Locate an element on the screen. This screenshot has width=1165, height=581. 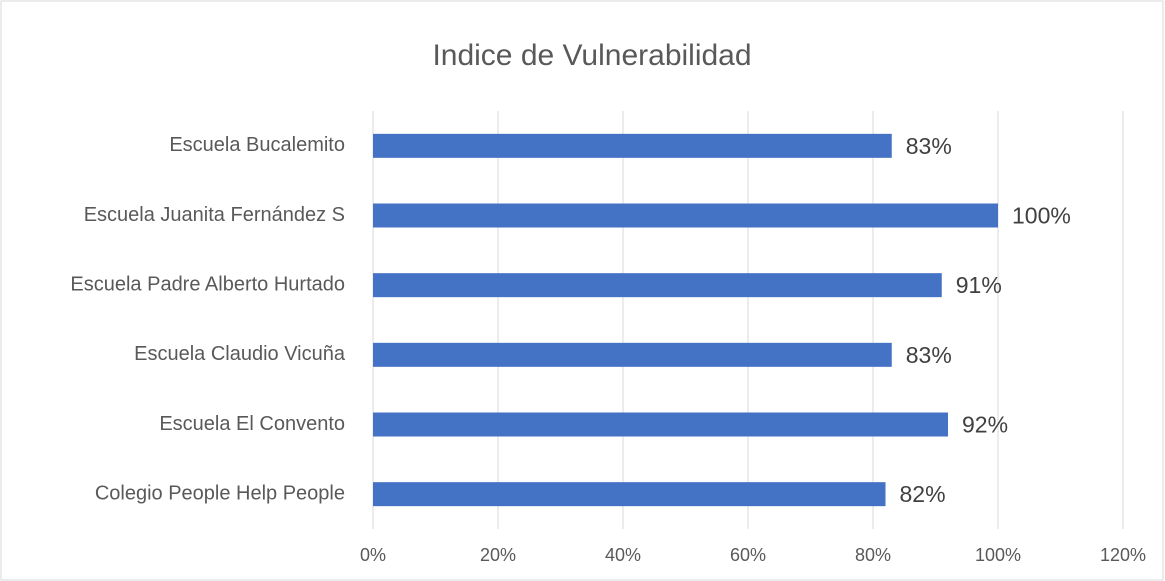
data-label: 91% is located at coordinates (979, 285).